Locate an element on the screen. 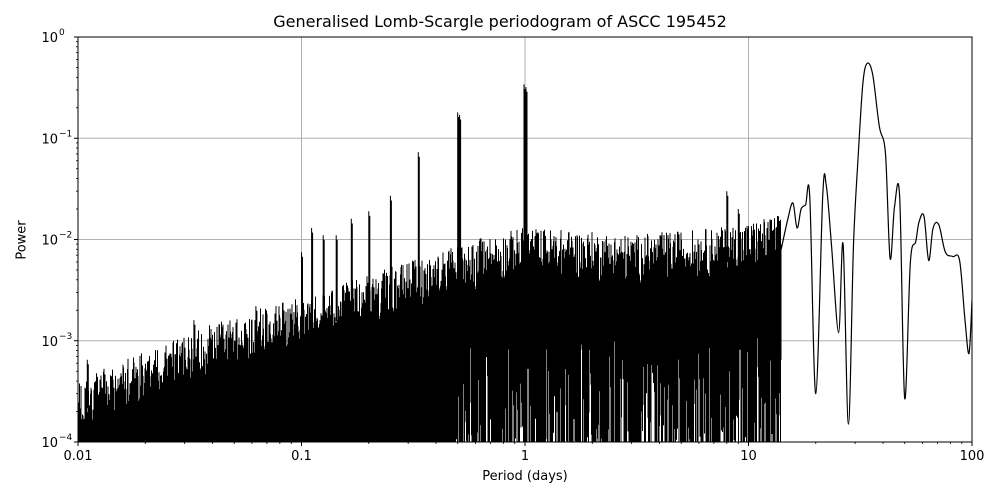 The image size is (1000, 500). x-tick-label: 0.01 is located at coordinates (78, 456).